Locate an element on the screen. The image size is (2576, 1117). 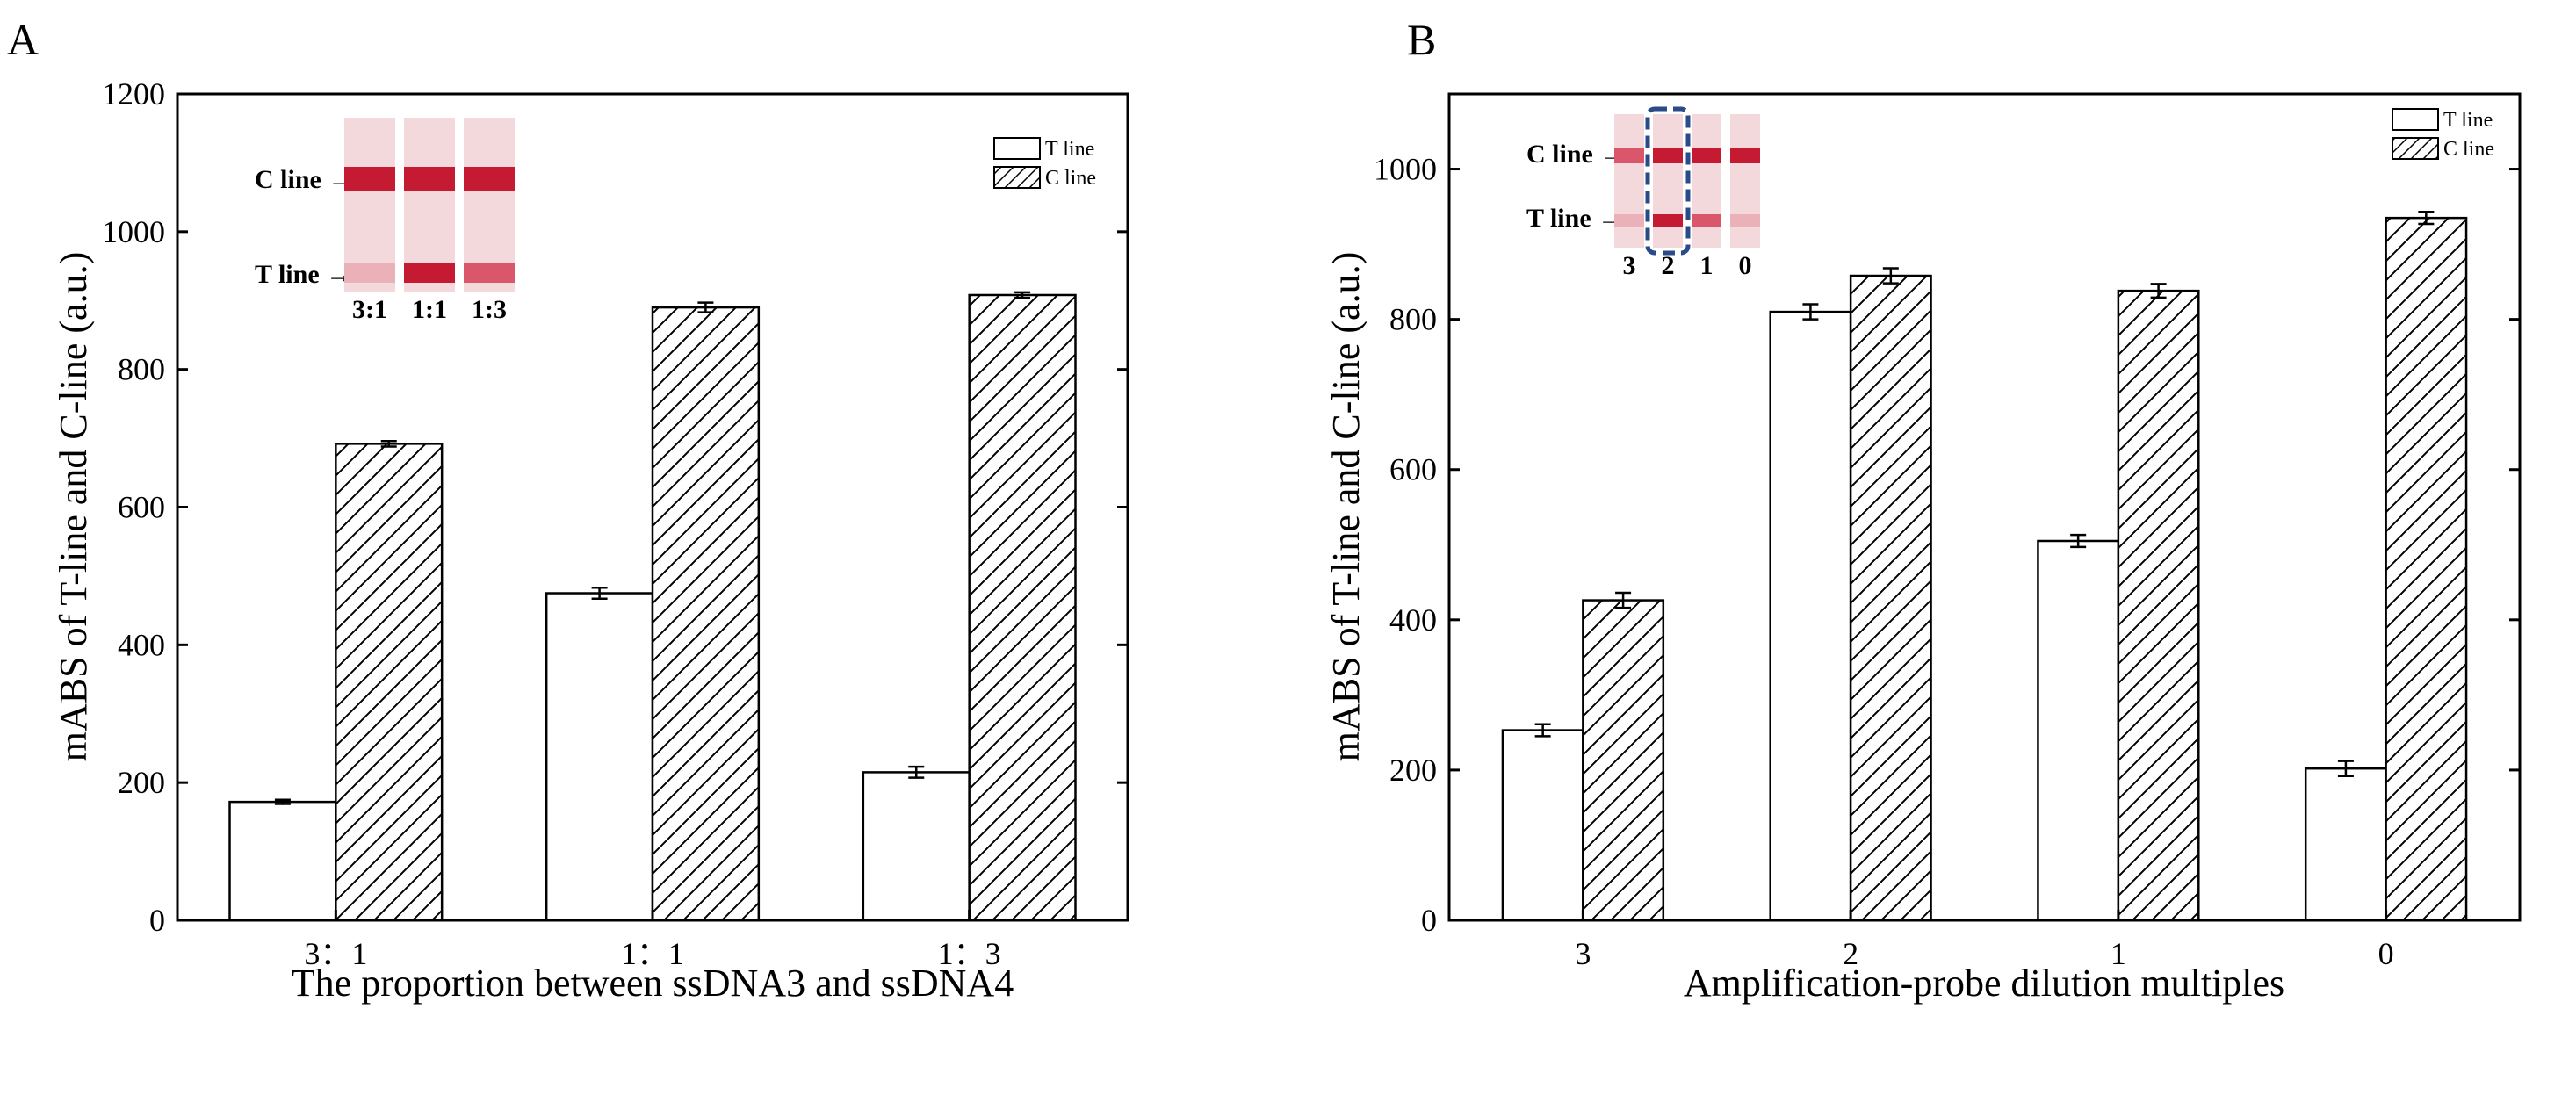
strip-lanes-a is located at coordinates (429, 205).